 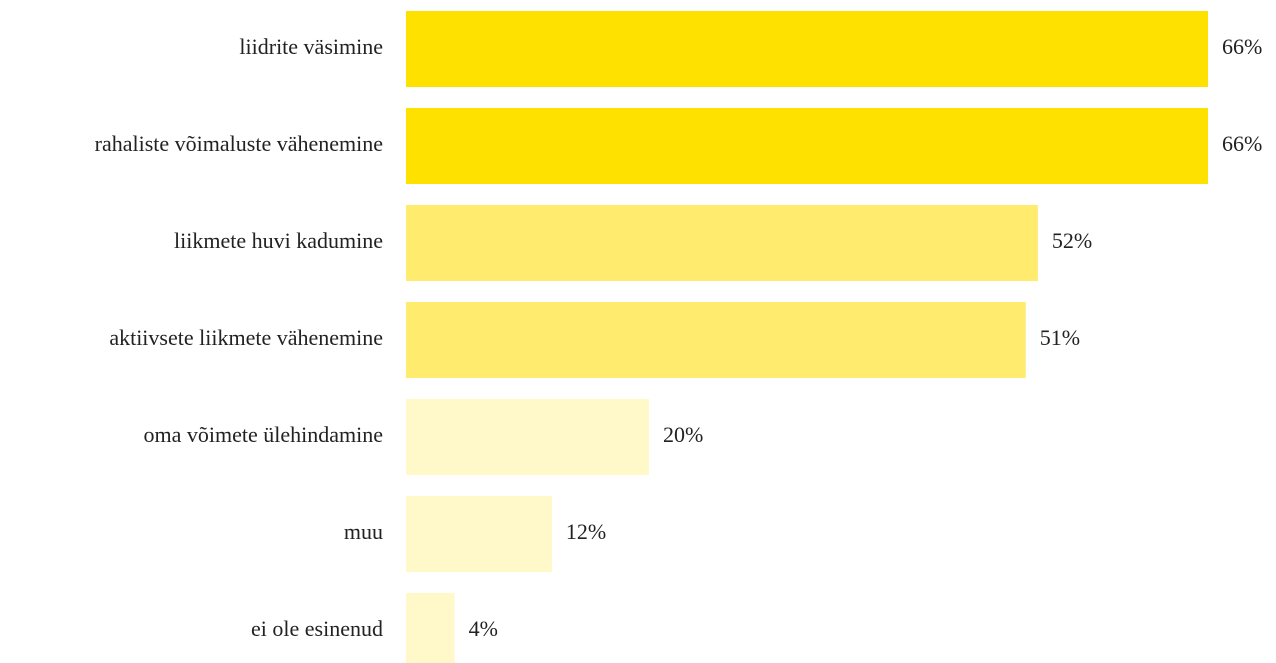 I want to click on value-label: 20%, so click(x=683, y=434).